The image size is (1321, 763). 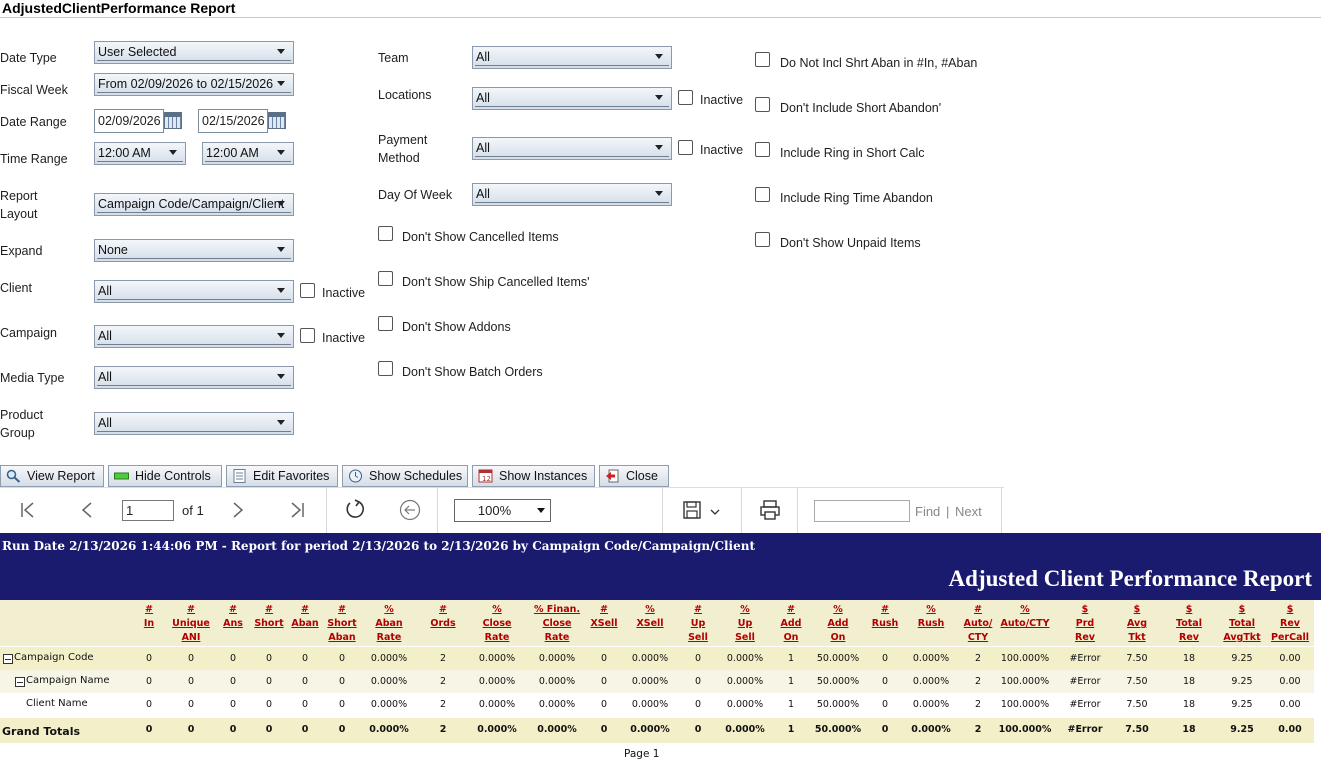 I want to click on include-ring-short-calc-checkbox, so click(x=762, y=149).